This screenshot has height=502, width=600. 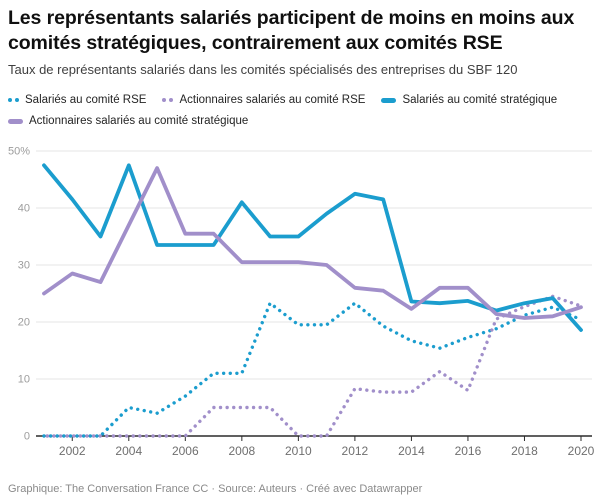 What do you see at coordinates (468, 451) in the screenshot?
I see `x-axis-label: 2016` at bounding box center [468, 451].